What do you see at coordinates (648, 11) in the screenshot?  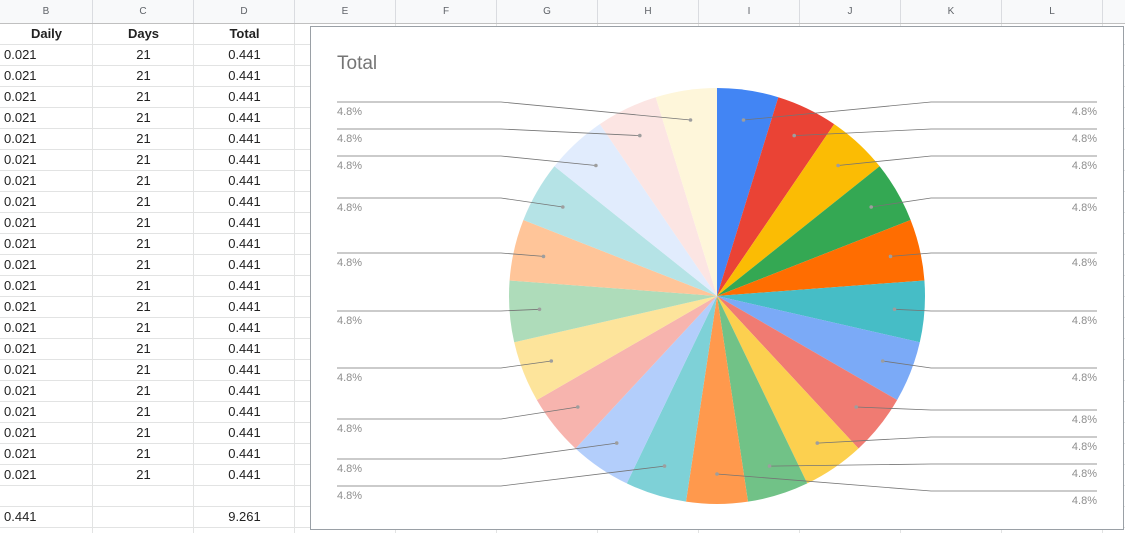 I see `column-header-h: H` at bounding box center [648, 11].